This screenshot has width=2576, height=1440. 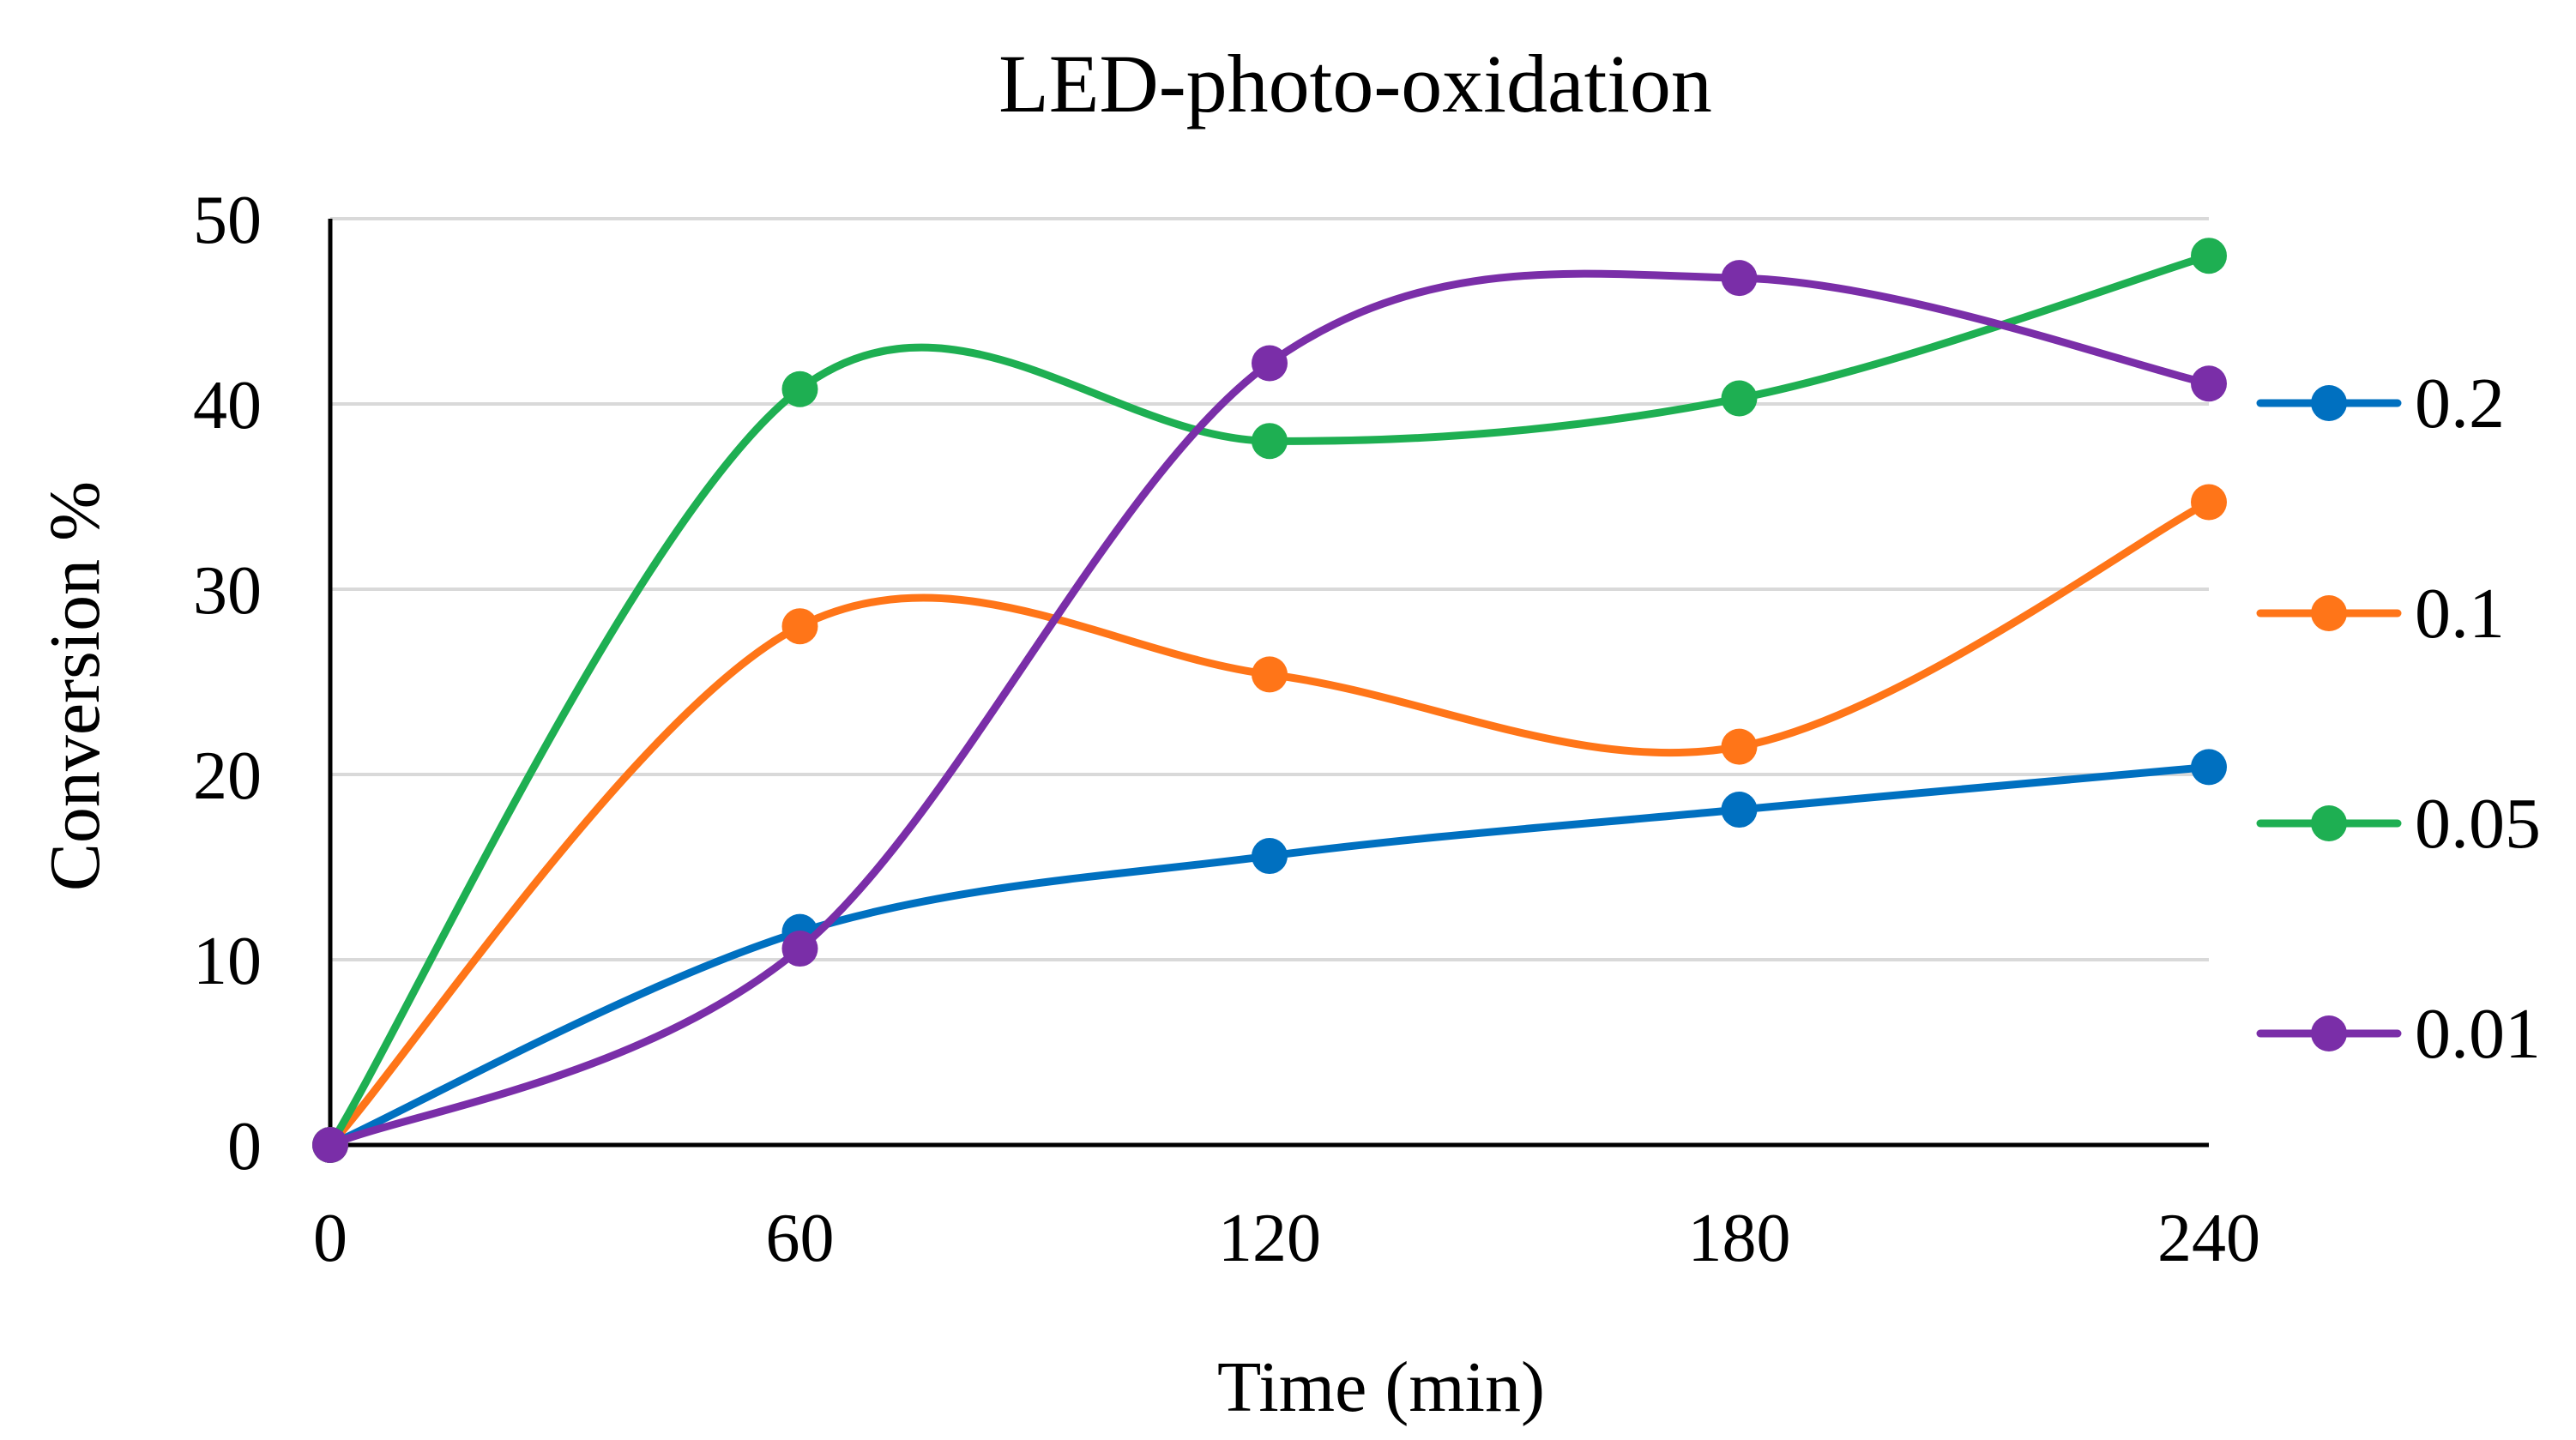 I want to click on data-point-0.01-x0, so click(x=330, y=1145).